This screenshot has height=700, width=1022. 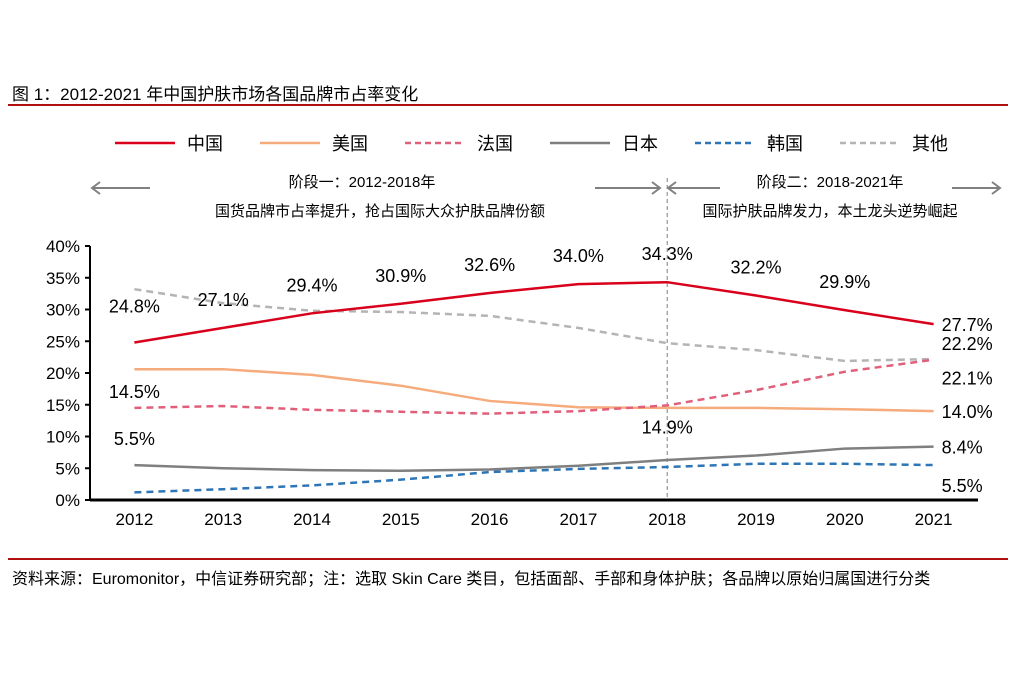 What do you see at coordinates (380, 211) in the screenshot?
I see `phase1-desc: 国货品牌市占率提升，抢占国际大众护肤品牌份额` at bounding box center [380, 211].